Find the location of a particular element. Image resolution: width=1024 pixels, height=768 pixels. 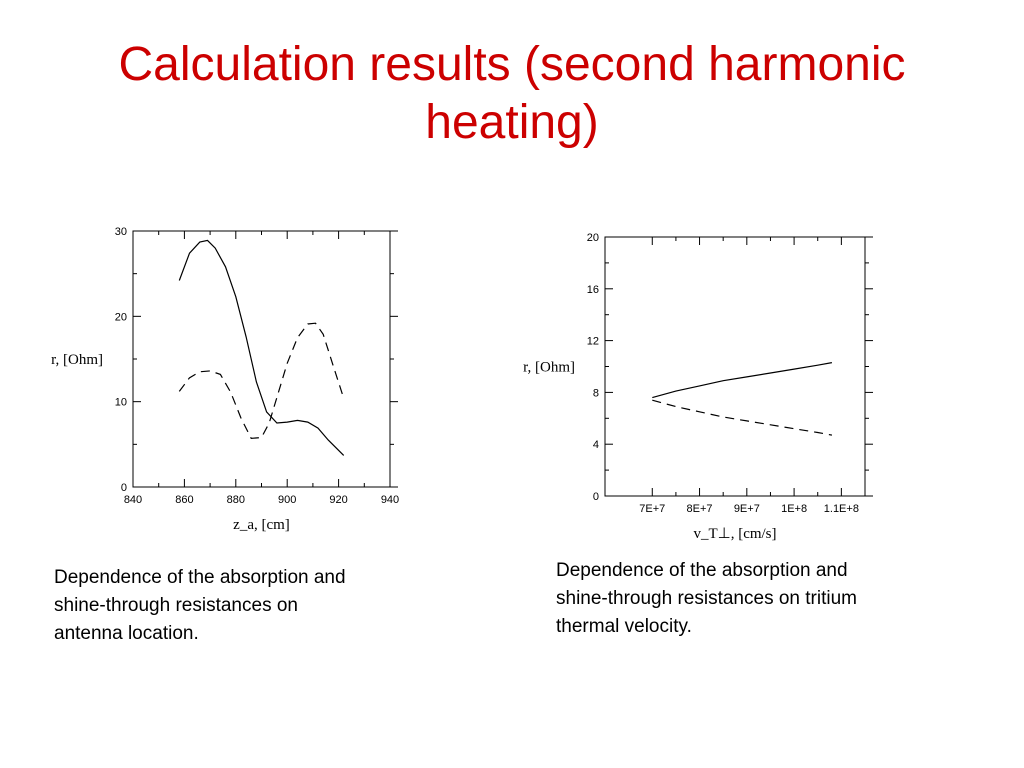

y-tick-label: 12 is located at coordinates (593, 342).